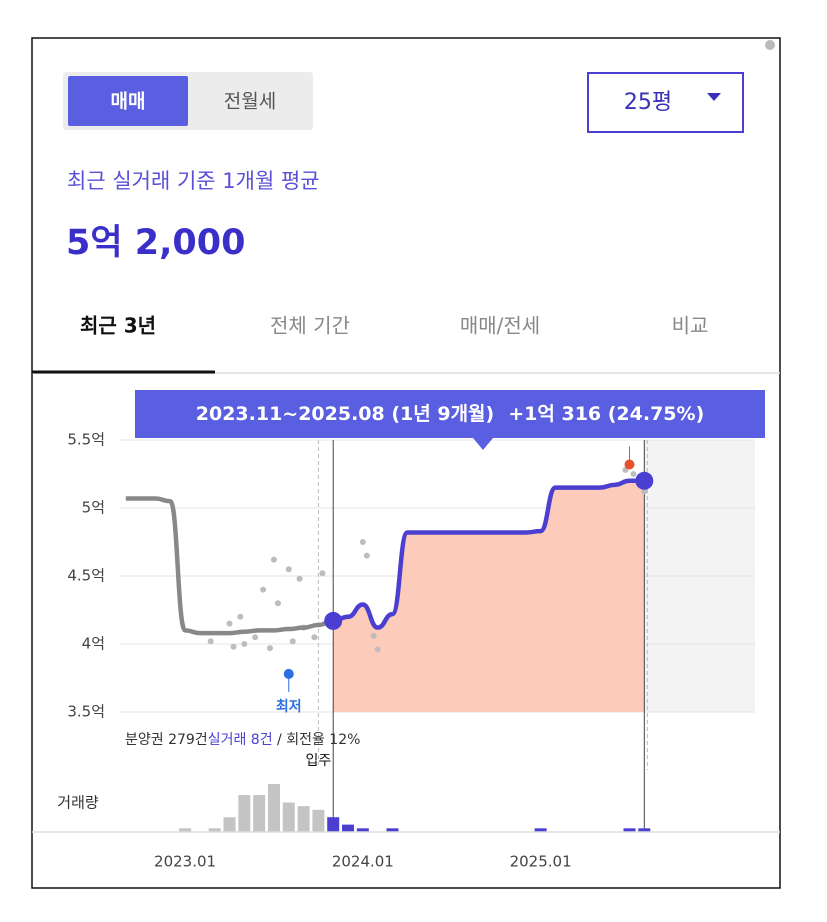  What do you see at coordinates (648, 102) in the screenshot?
I see `size-label: 25평` at bounding box center [648, 102].